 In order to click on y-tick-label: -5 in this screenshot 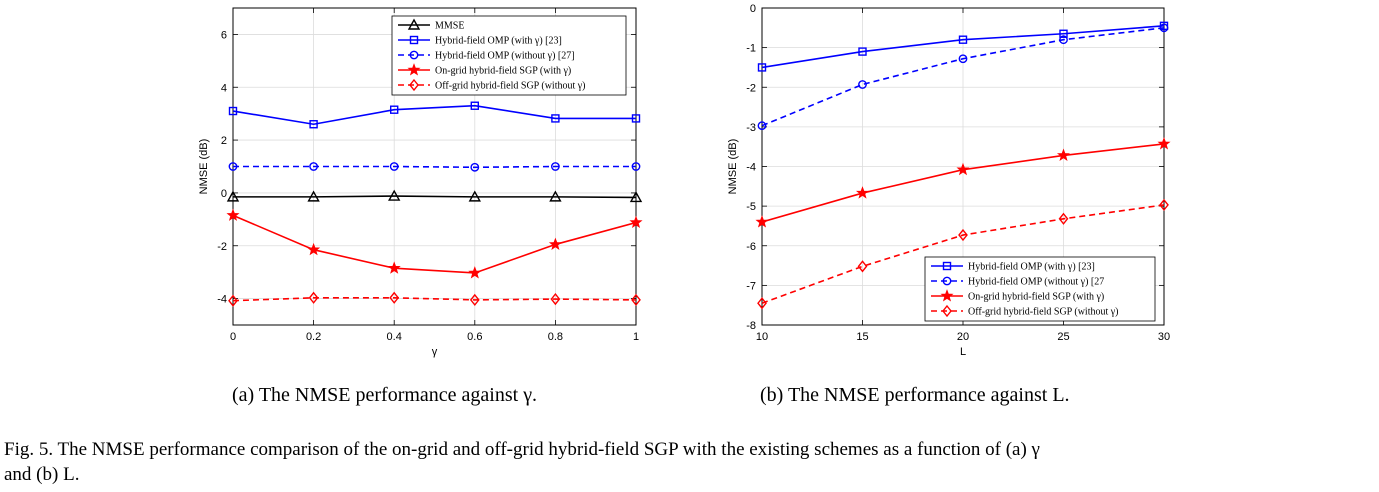, I will do `click(751, 207)`.